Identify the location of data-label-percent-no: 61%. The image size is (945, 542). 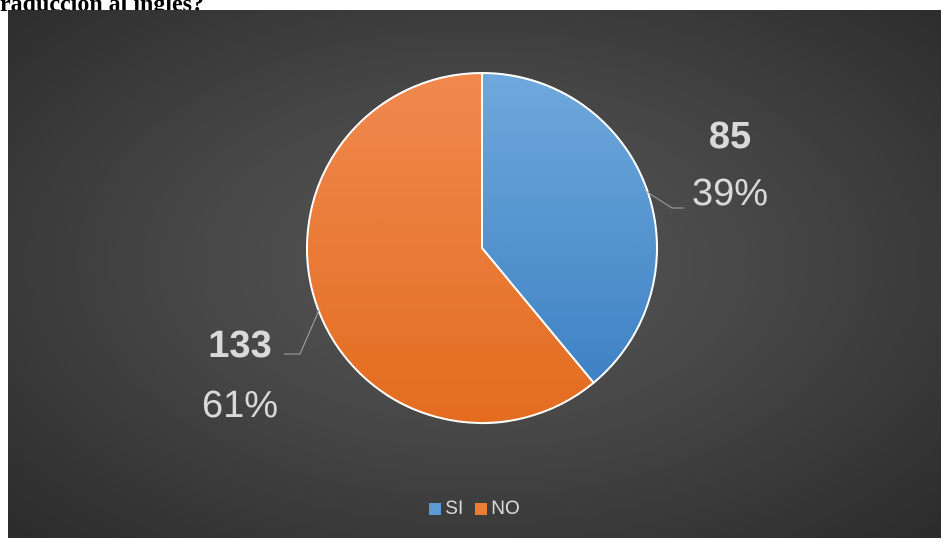
(240, 405).